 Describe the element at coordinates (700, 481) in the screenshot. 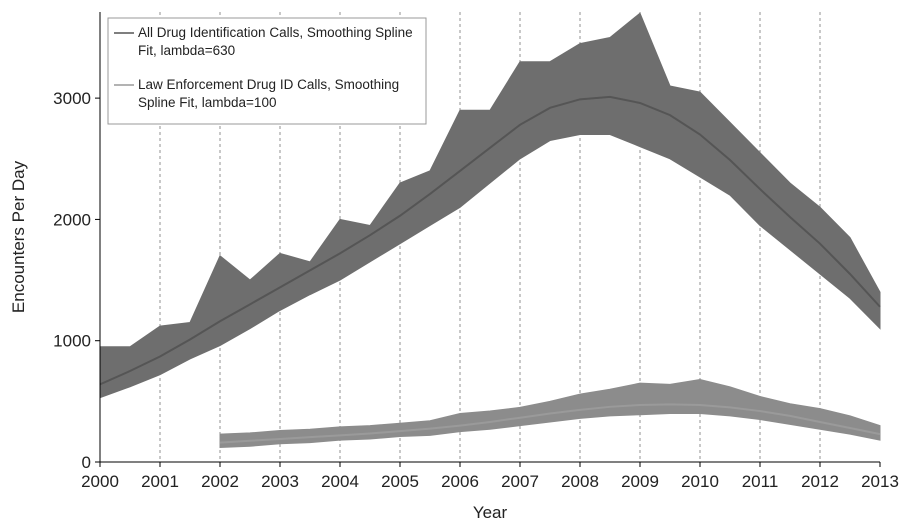

I see `x-tick-label: 2010` at that location.